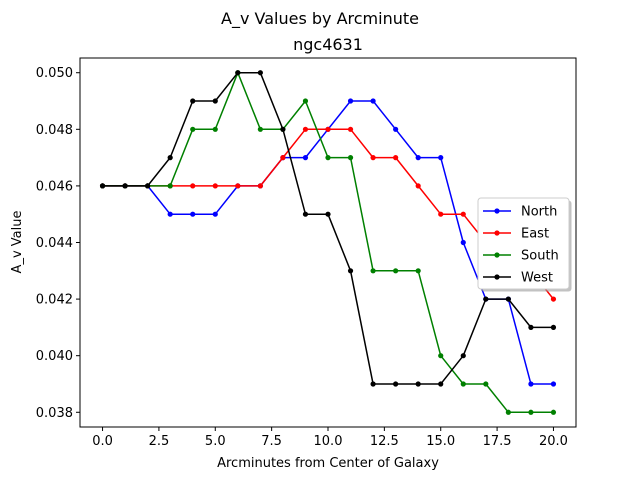 The height and width of the screenshot is (480, 640). Describe the element at coordinates (54, 186) in the screenshot. I see `y-tick-label: 0.046` at that location.